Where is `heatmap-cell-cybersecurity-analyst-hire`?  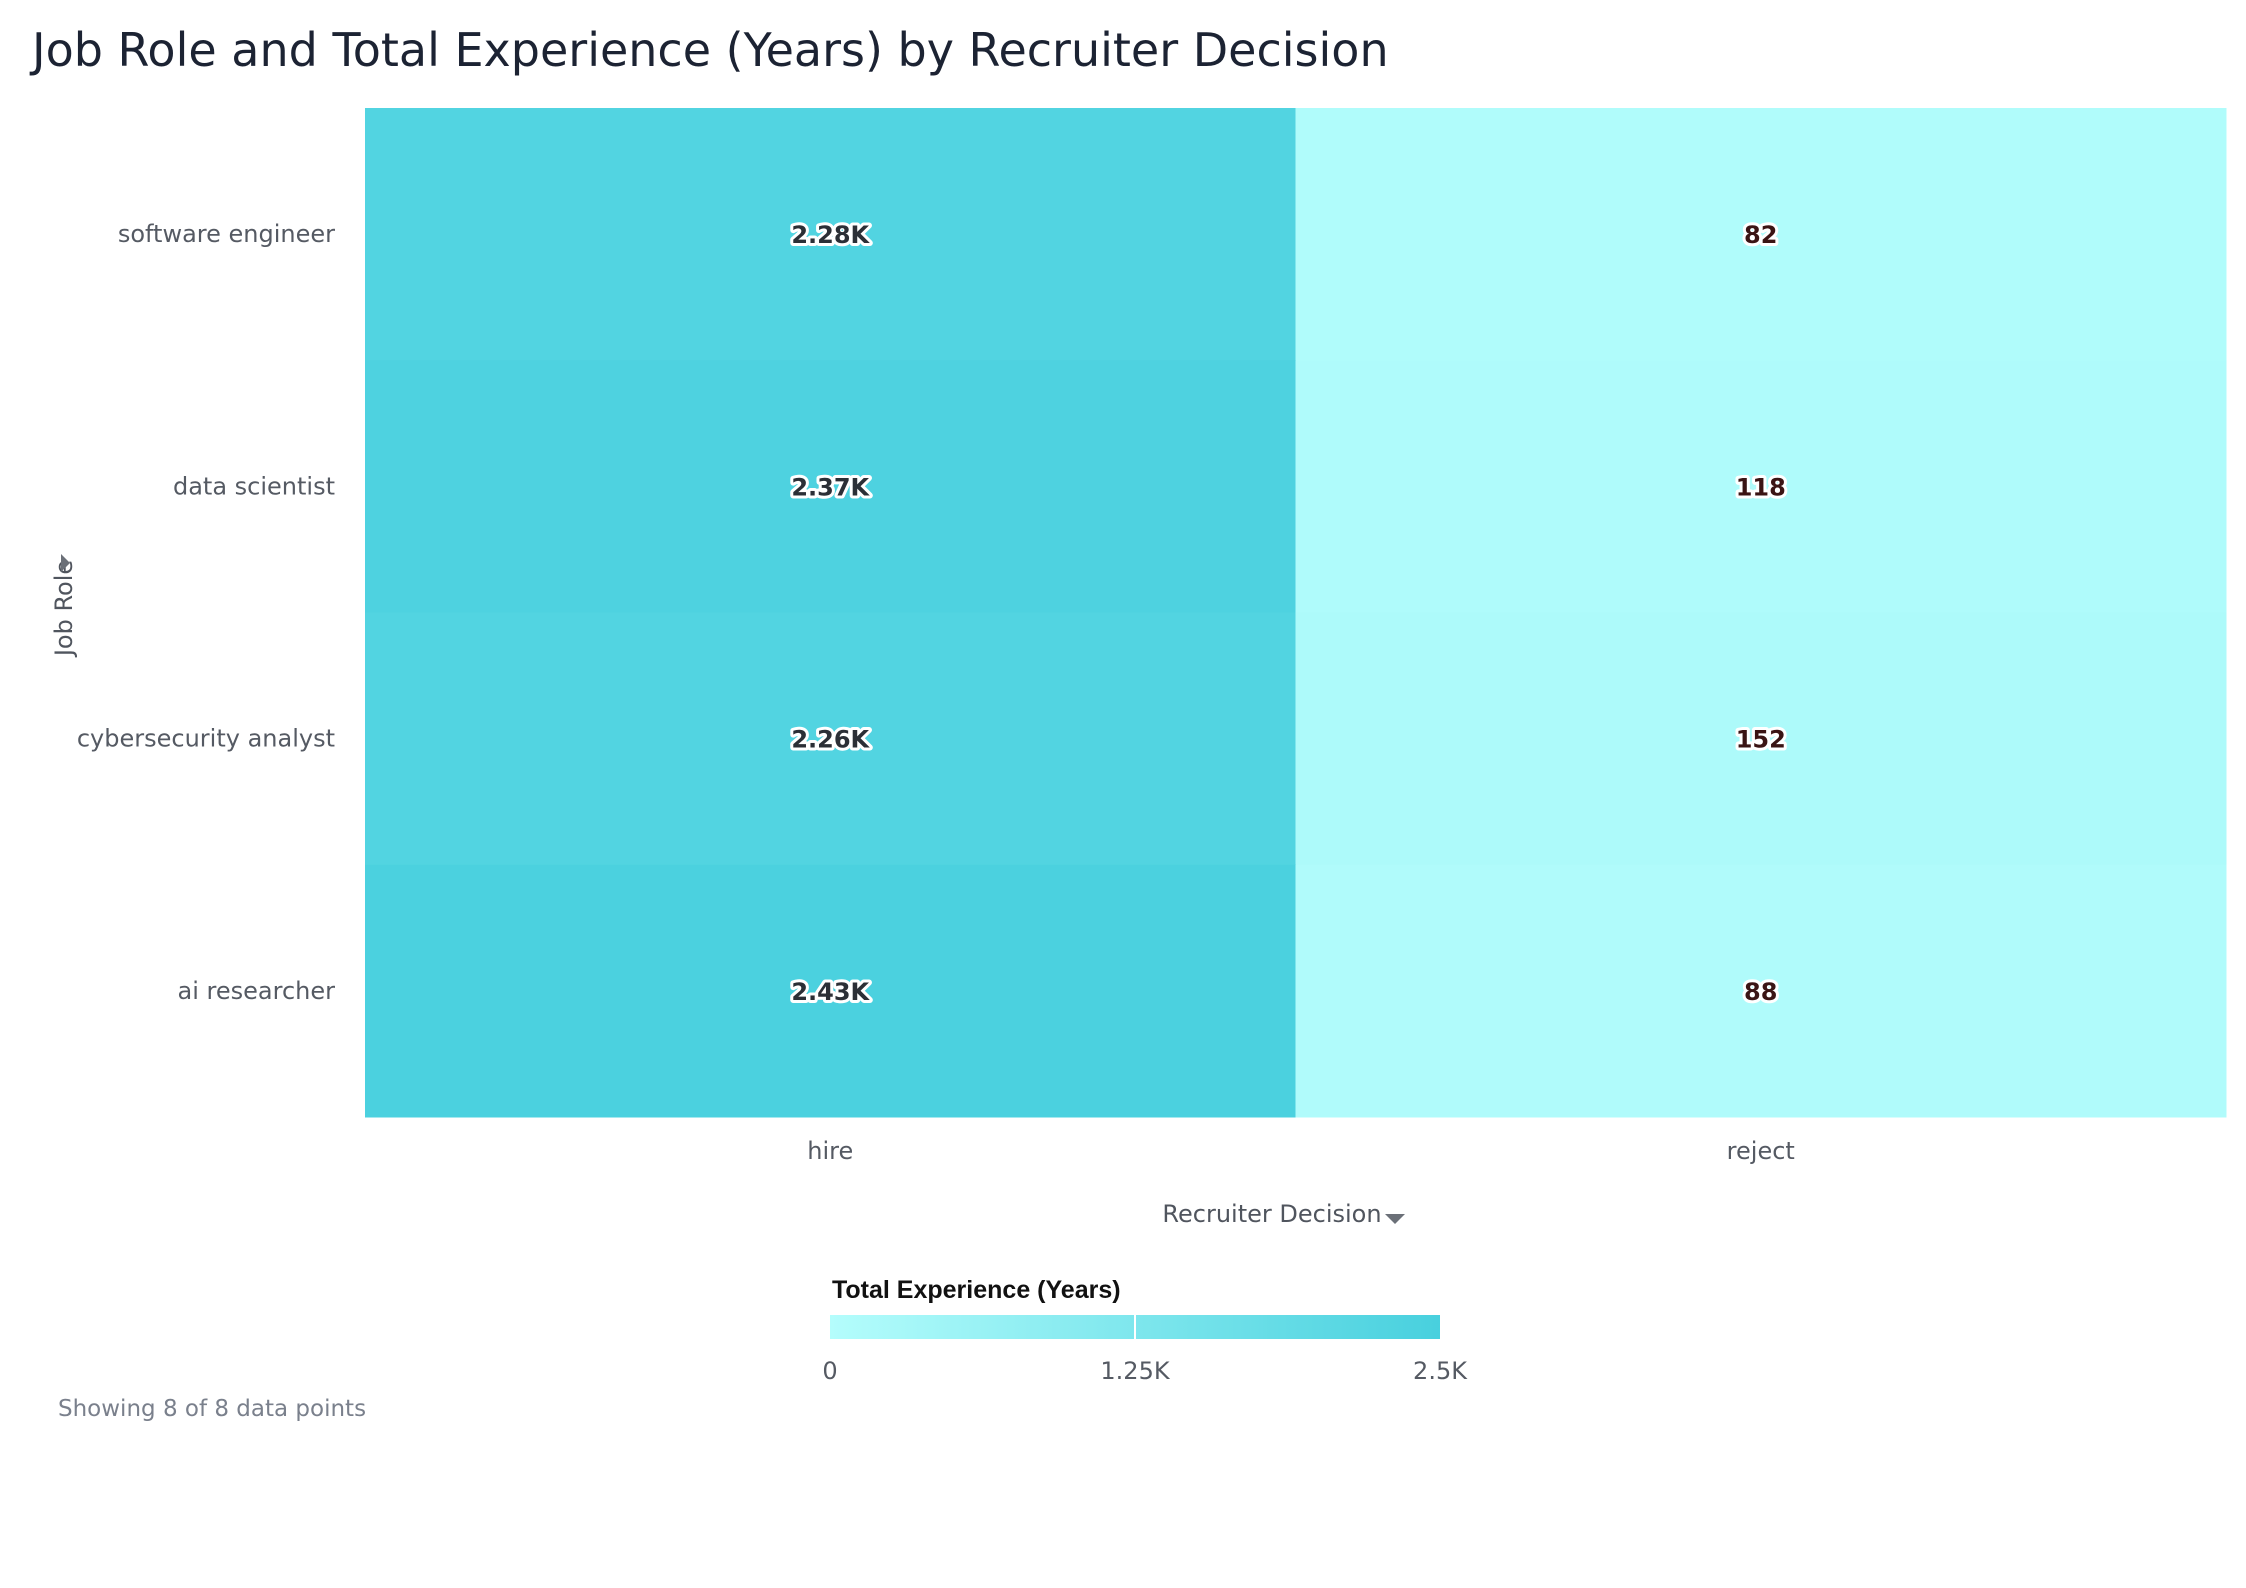 heatmap-cell-cybersecurity-analyst-hire is located at coordinates (830, 739).